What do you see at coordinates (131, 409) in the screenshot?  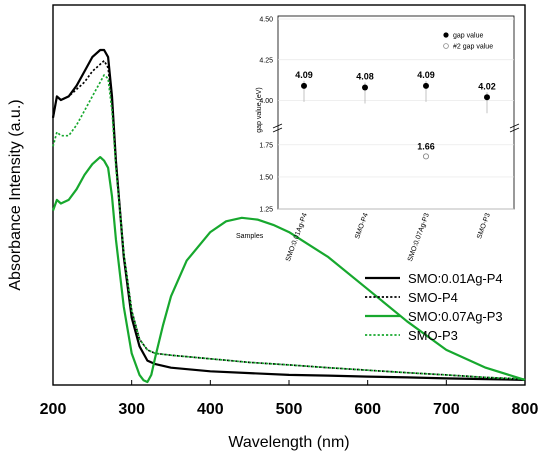 I see `x-tick-label: 300` at bounding box center [131, 409].